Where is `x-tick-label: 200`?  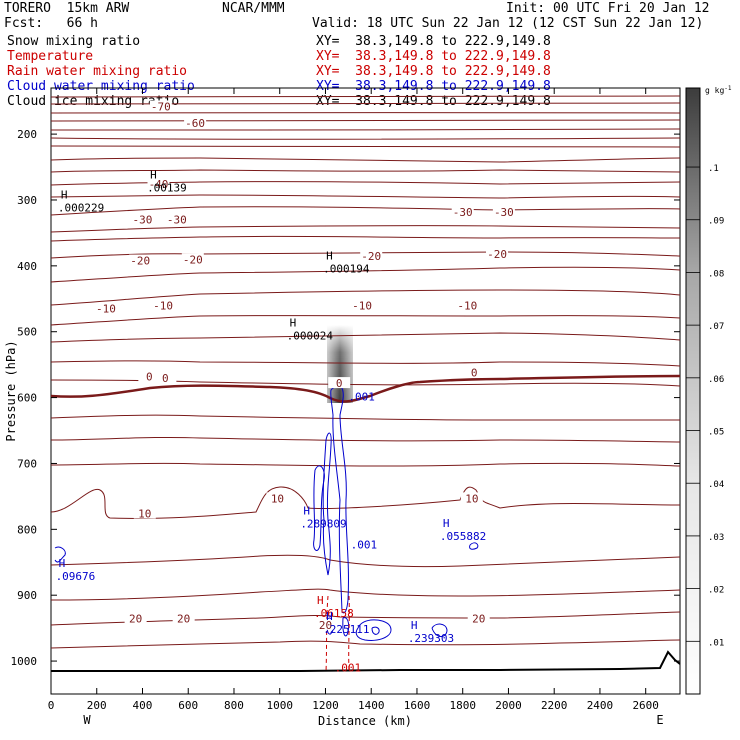
x-tick-label: 200 is located at coordinates (97, 705).